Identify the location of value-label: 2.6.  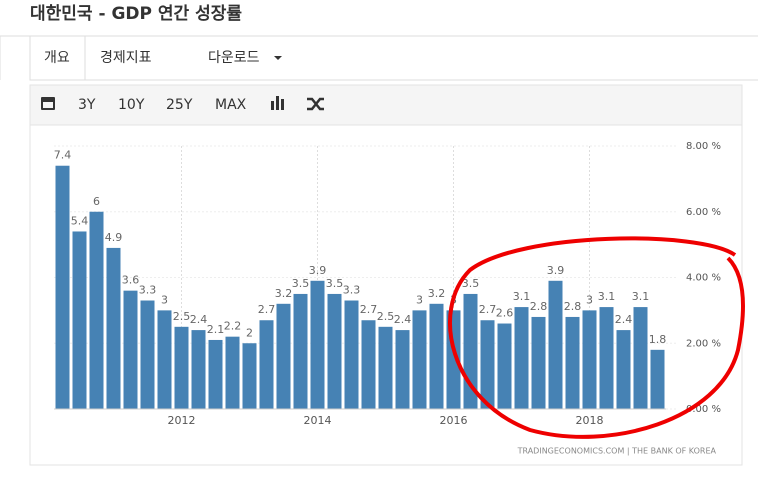
(505, 313).